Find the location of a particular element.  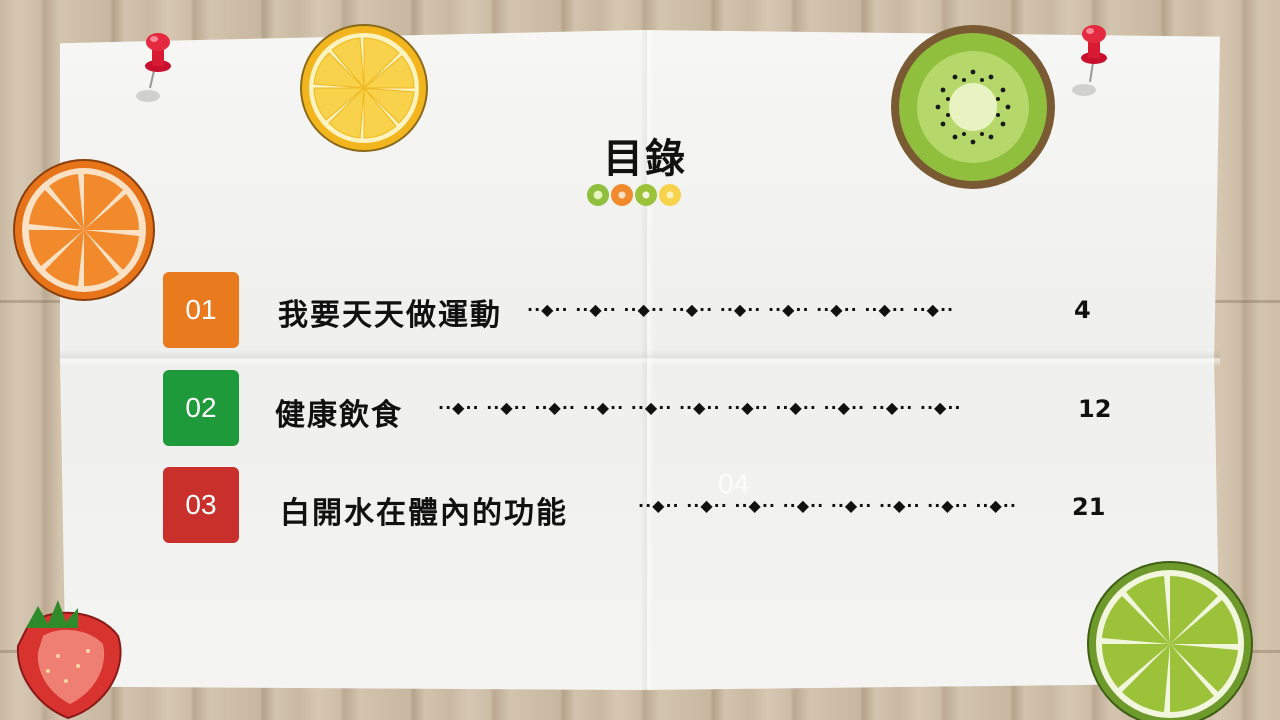

toc-item-label: 我要天天做運動 is located at coordinates (390, 315).